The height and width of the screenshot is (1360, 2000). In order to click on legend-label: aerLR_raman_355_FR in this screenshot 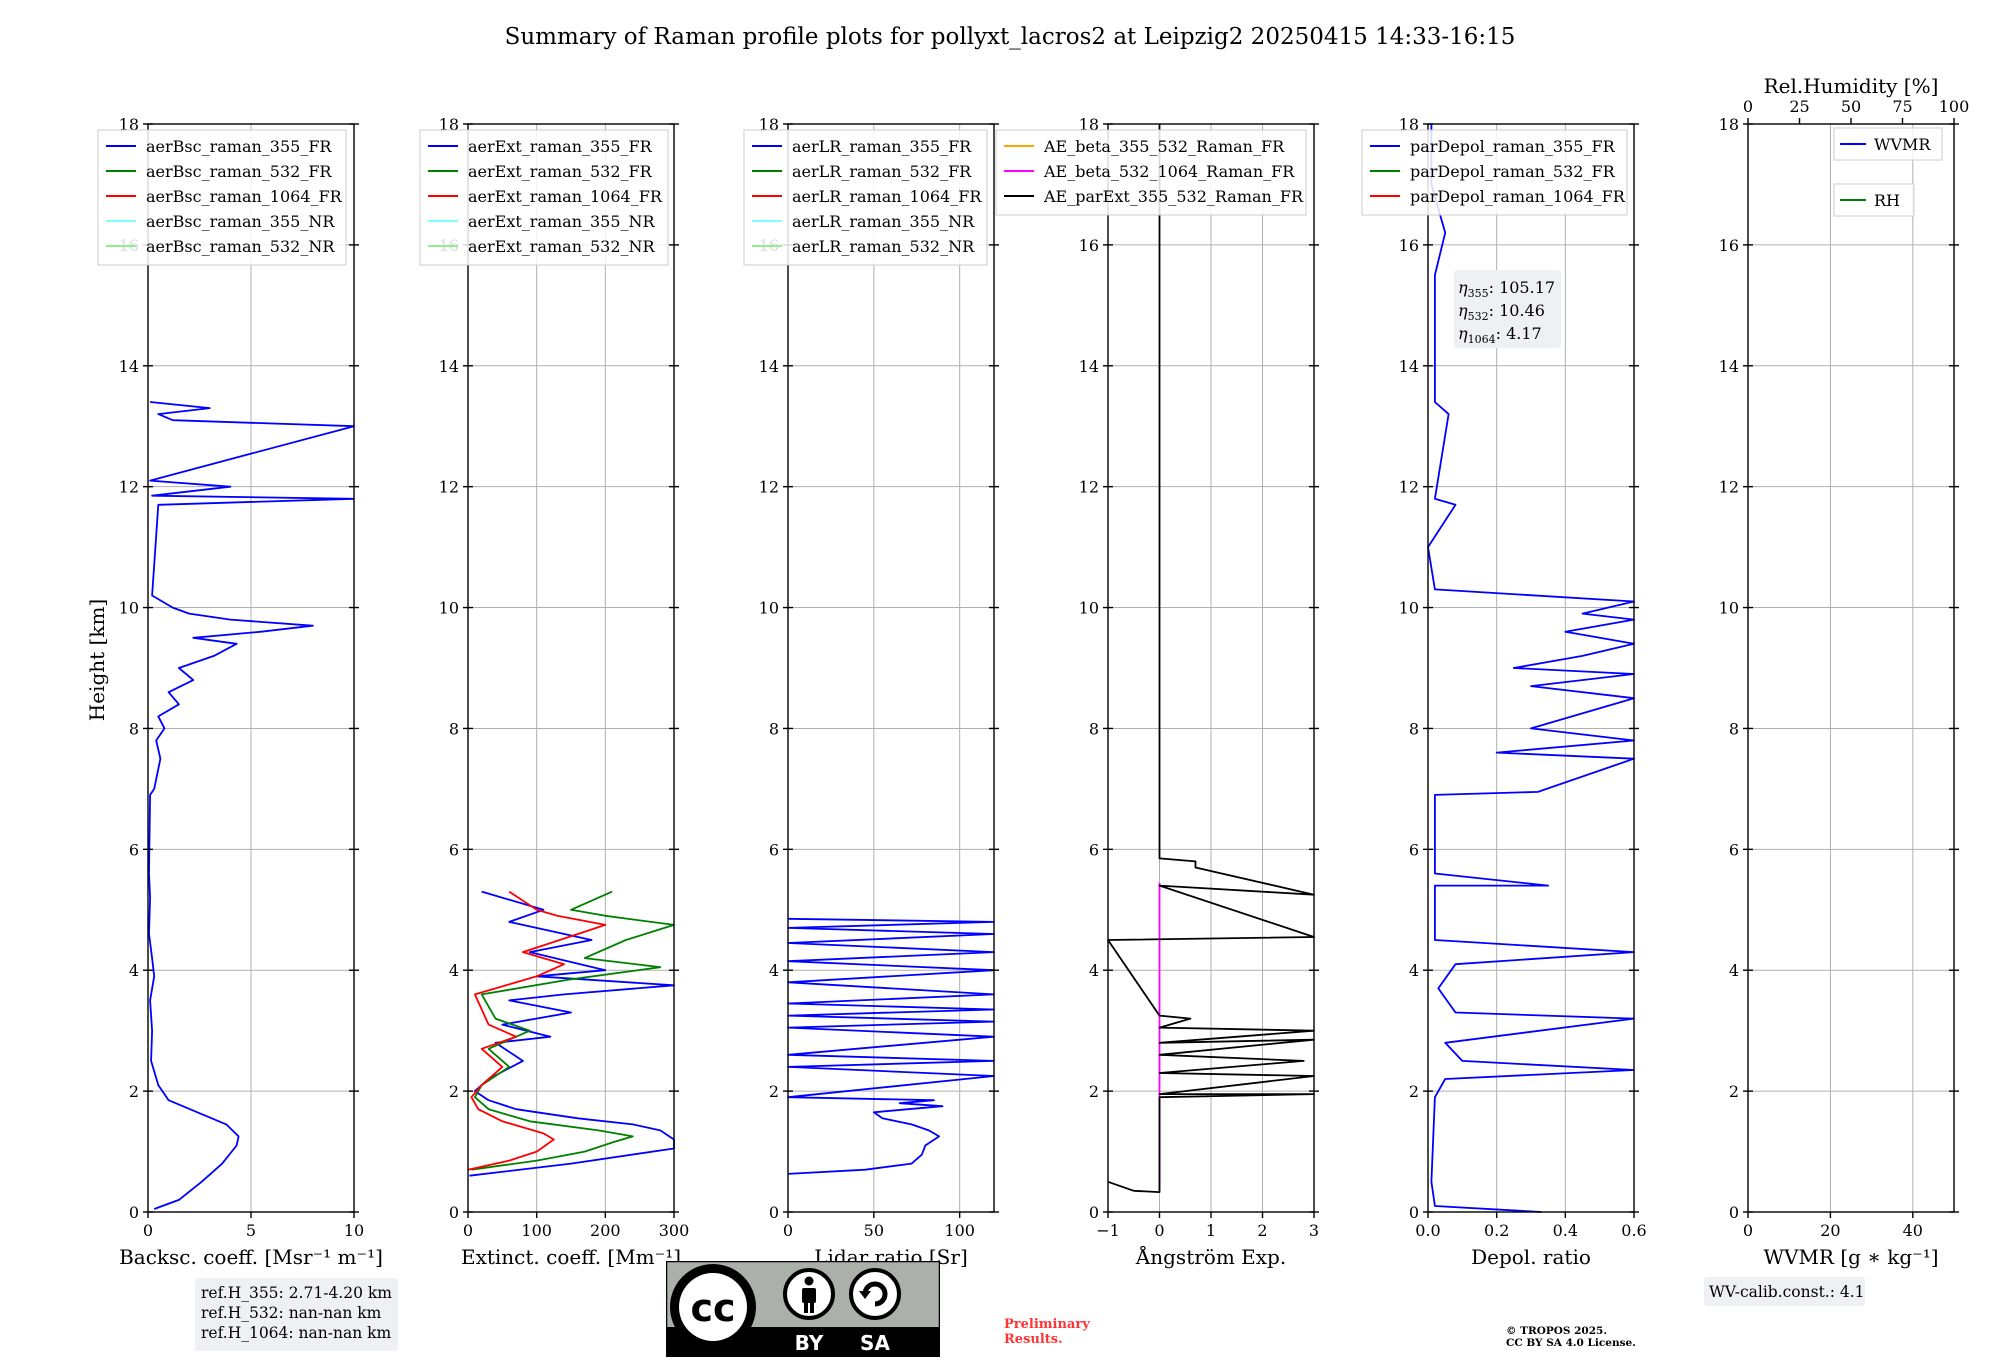, I will do `click(882, 146)`.